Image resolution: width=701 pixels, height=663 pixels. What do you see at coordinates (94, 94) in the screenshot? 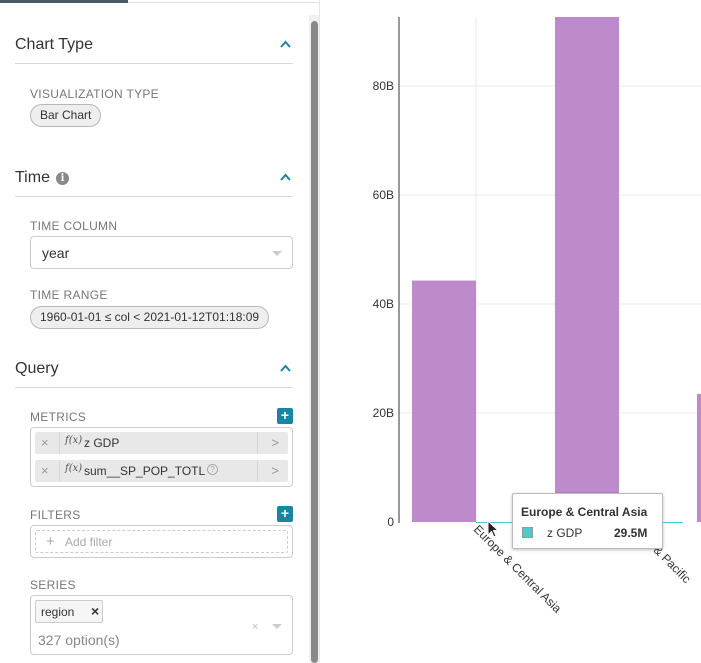
I see `viz-type-label: VISUALIZATION TYPE` at bounding box center [94, 94].